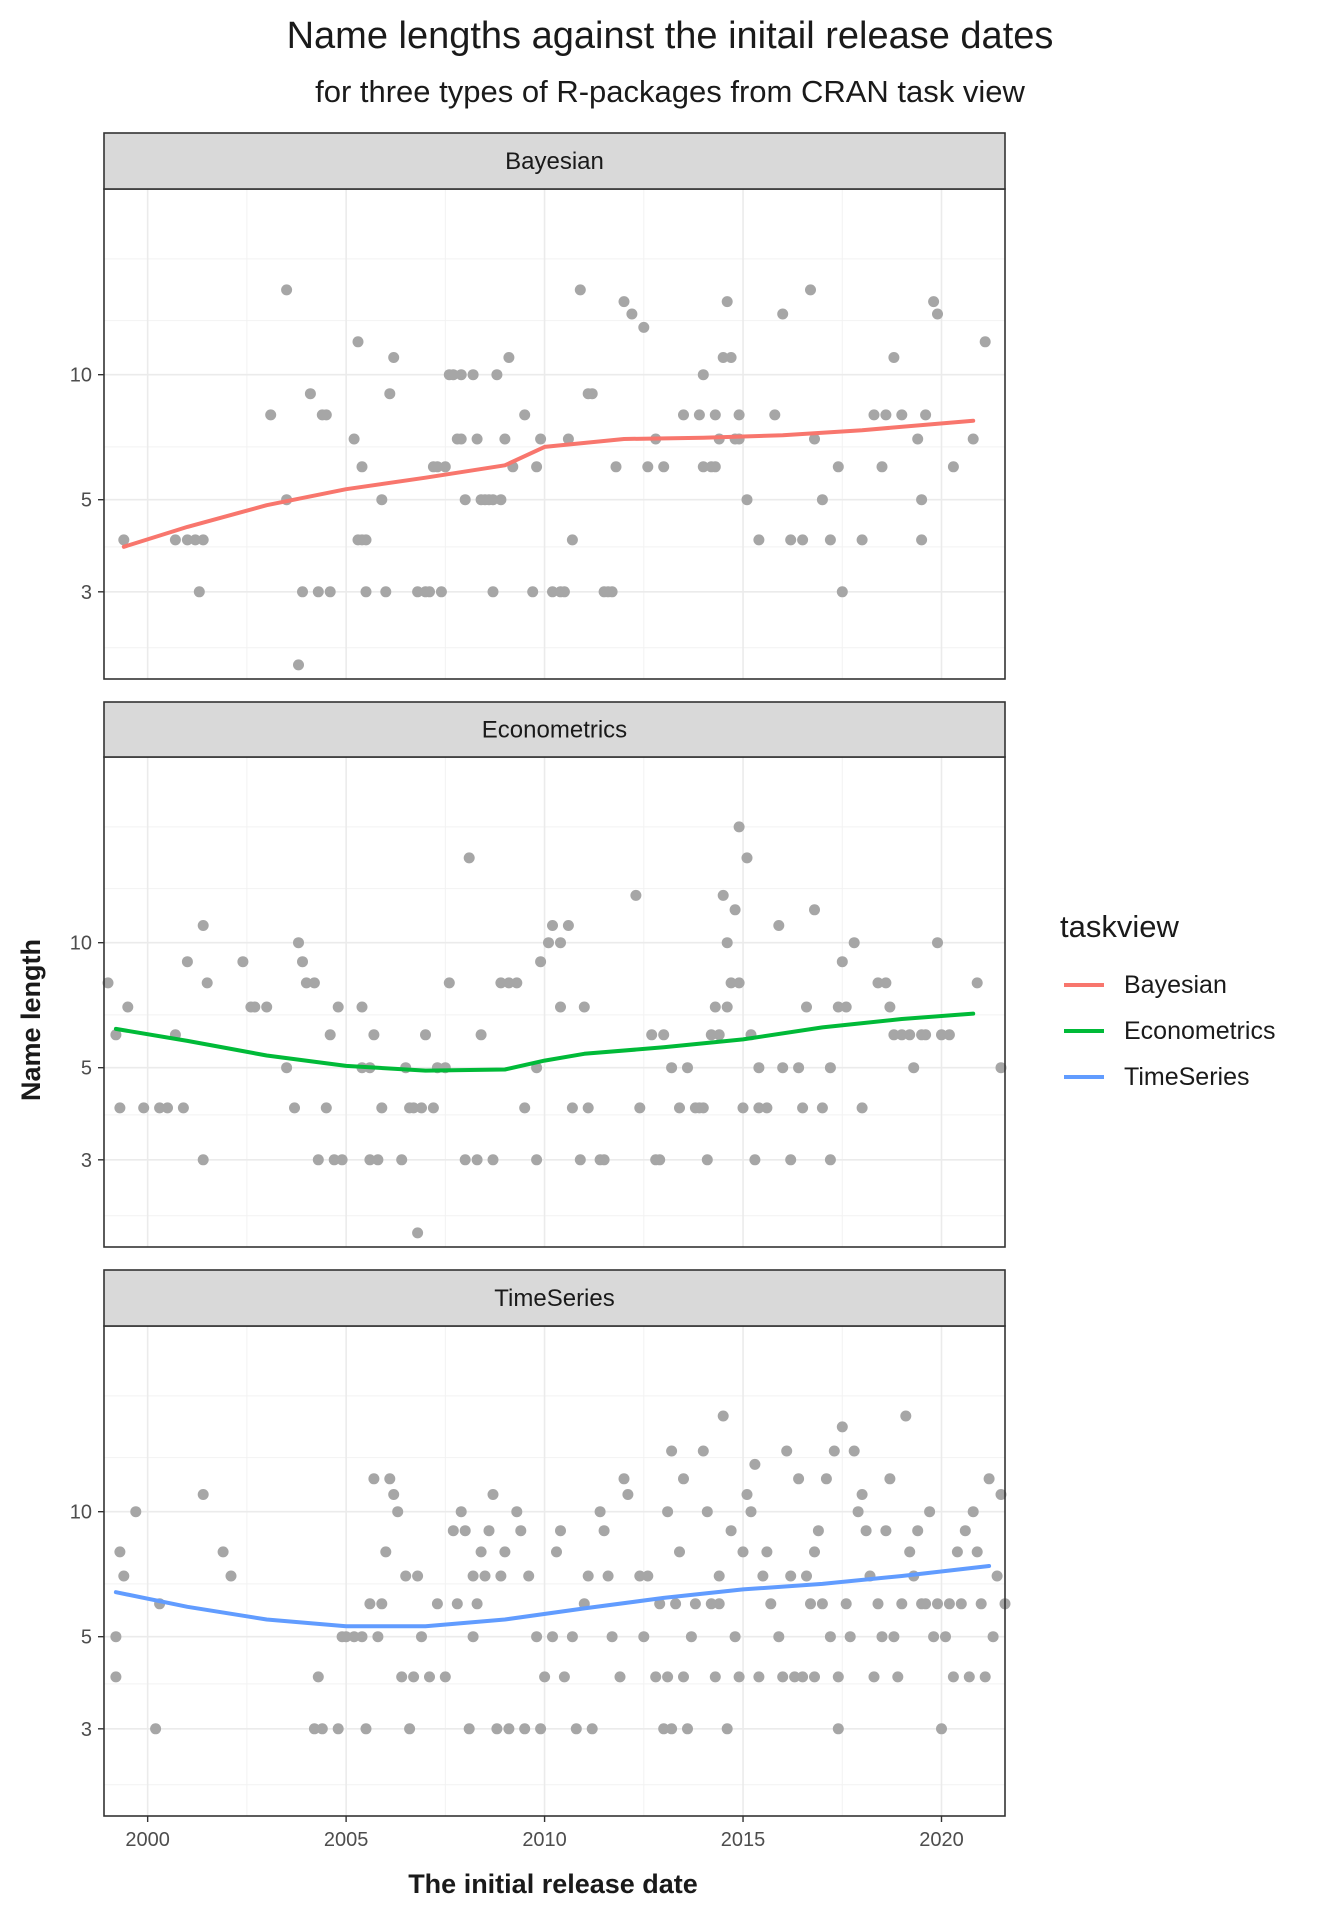 The image size is (1344, 1920). Describe the element at coordinates (1167, 1000) in the screenshot. I see `legend: taskview Bayesian Econometrics TimeSeries` at that location.